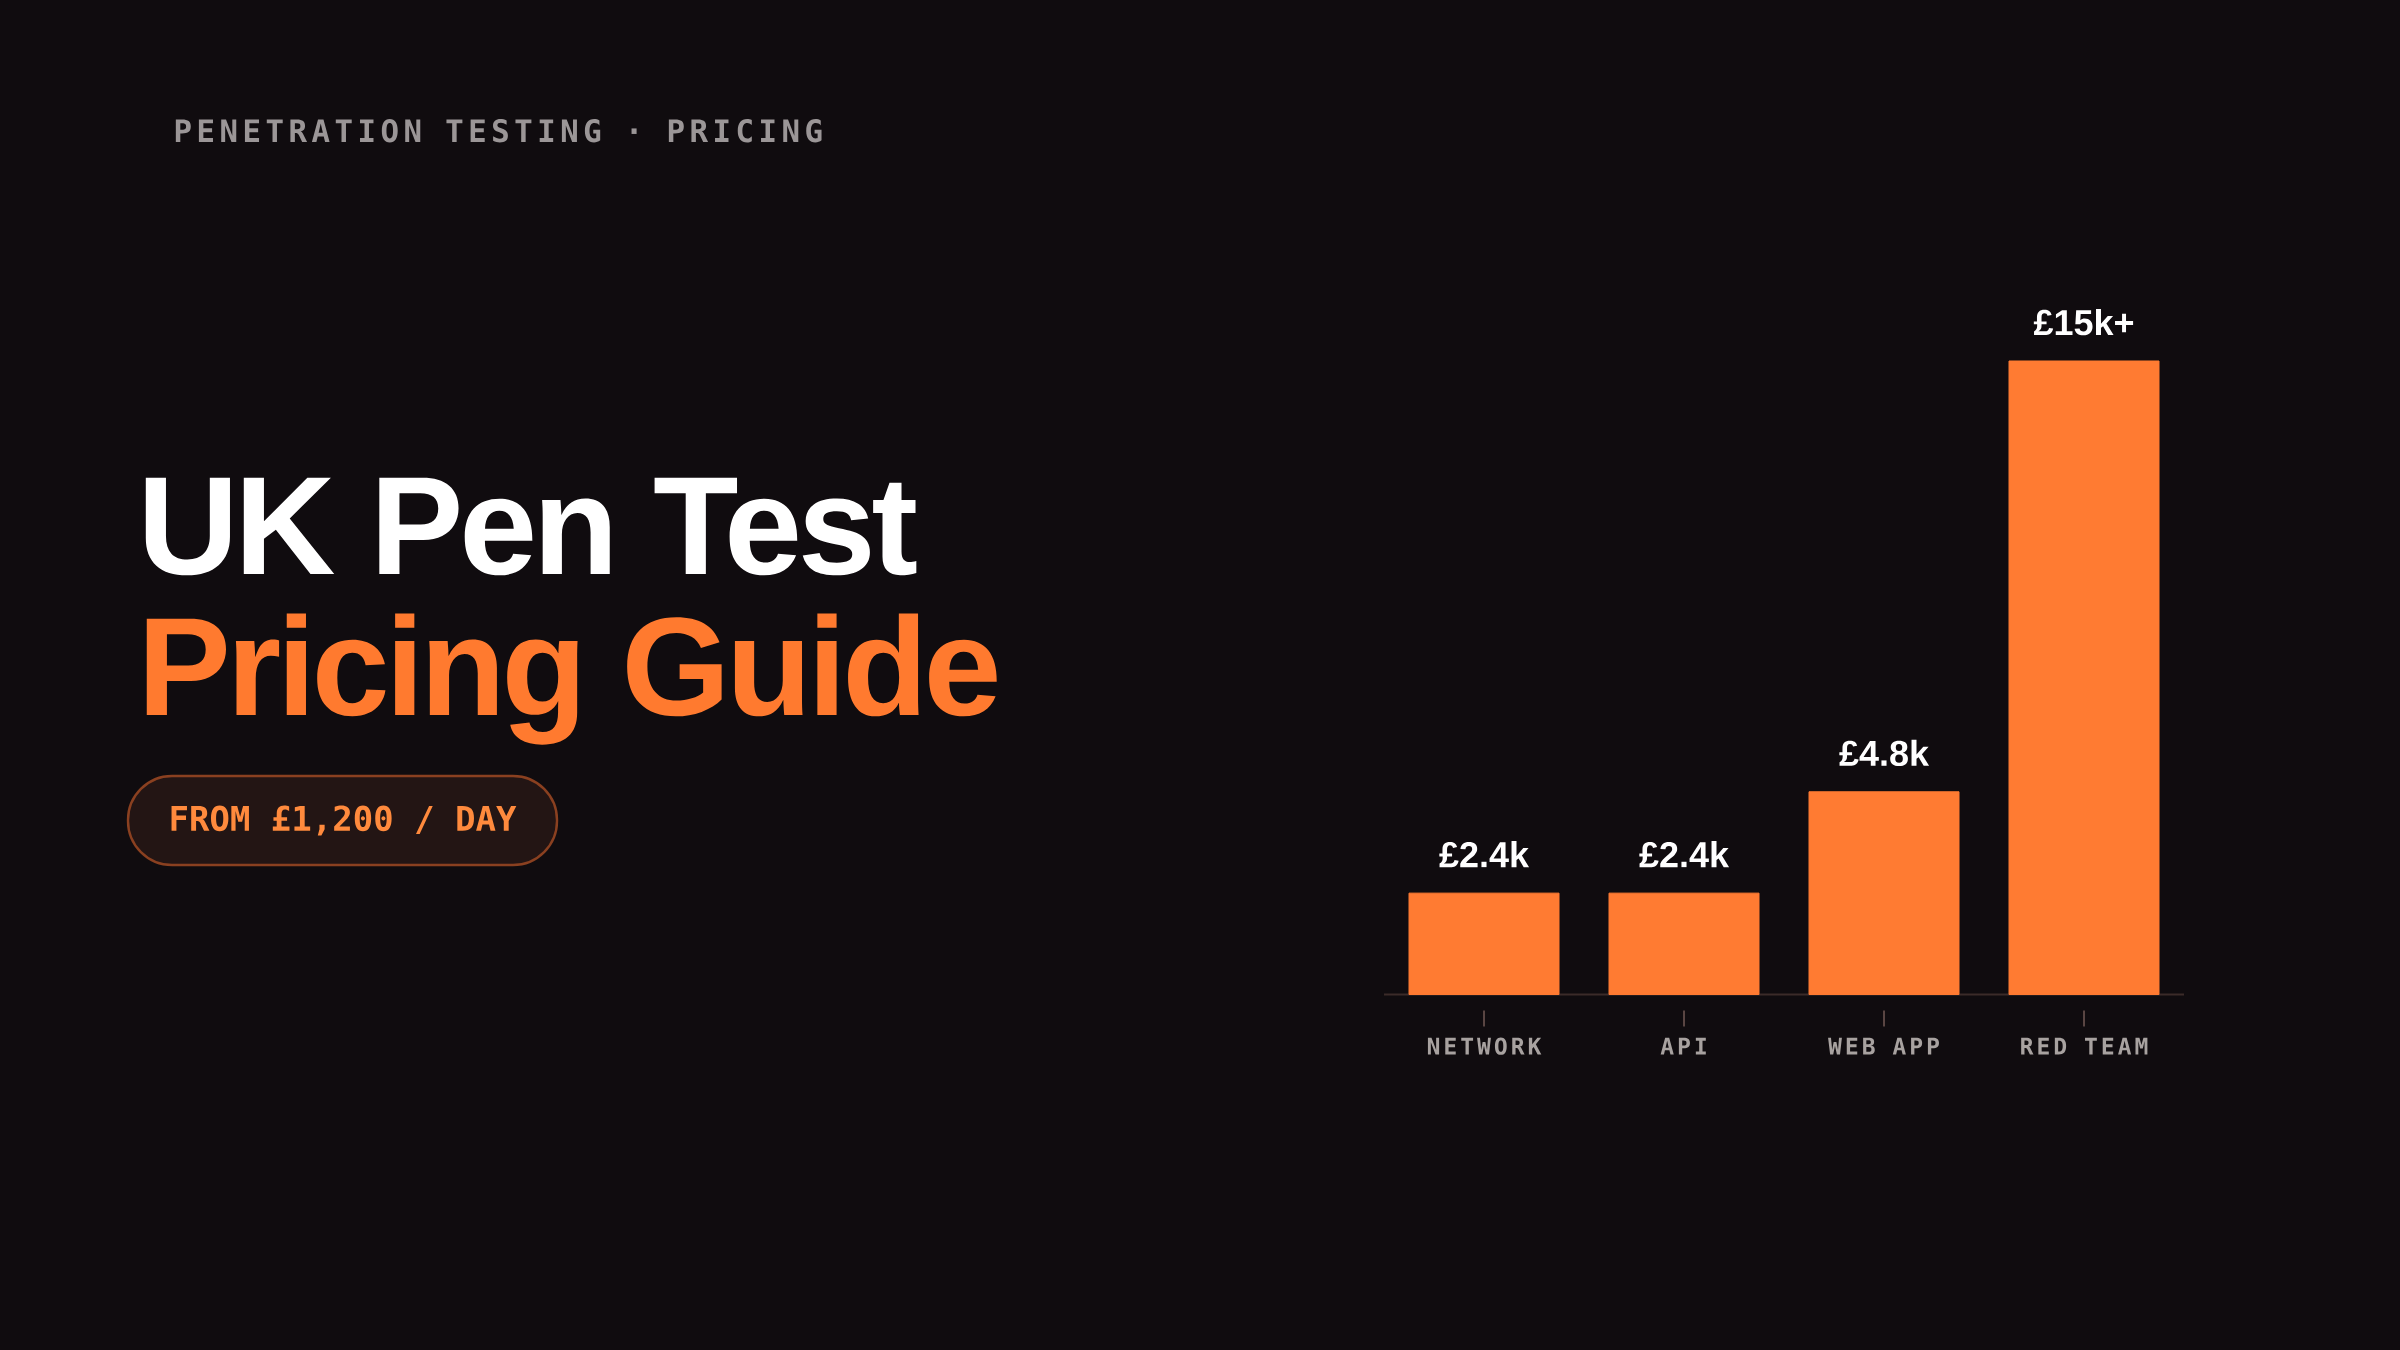  Describe the element at coordinates (1484, 1046) in the screenshot. I see `x-tick-label: NETWORK` at that location.